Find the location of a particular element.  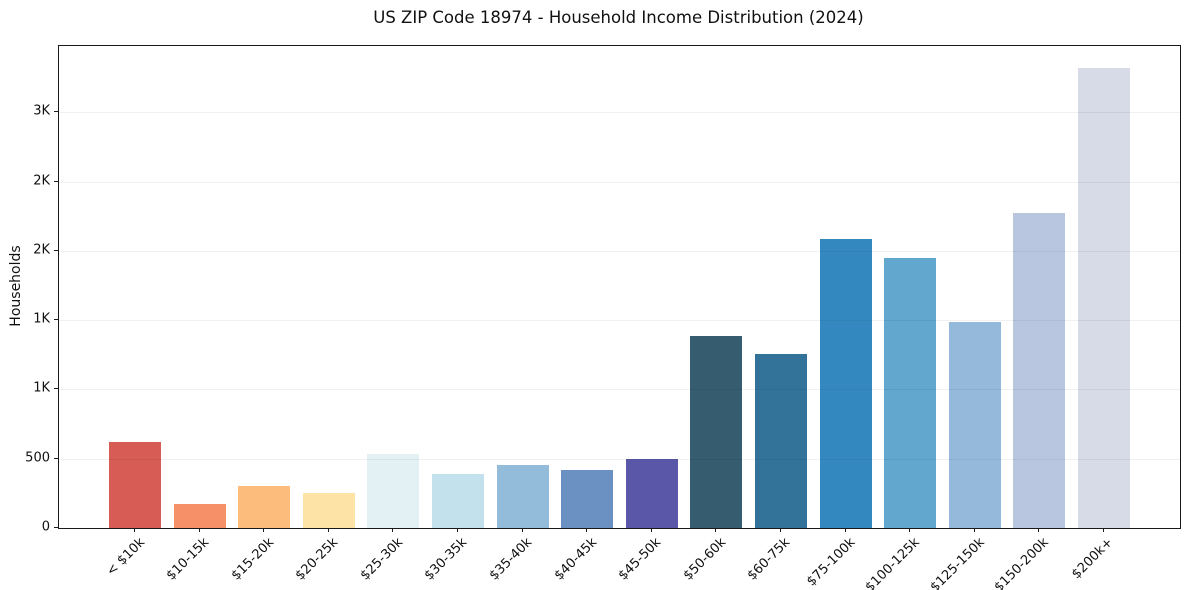

bar-30-35k is located at coordinates (458, 500).